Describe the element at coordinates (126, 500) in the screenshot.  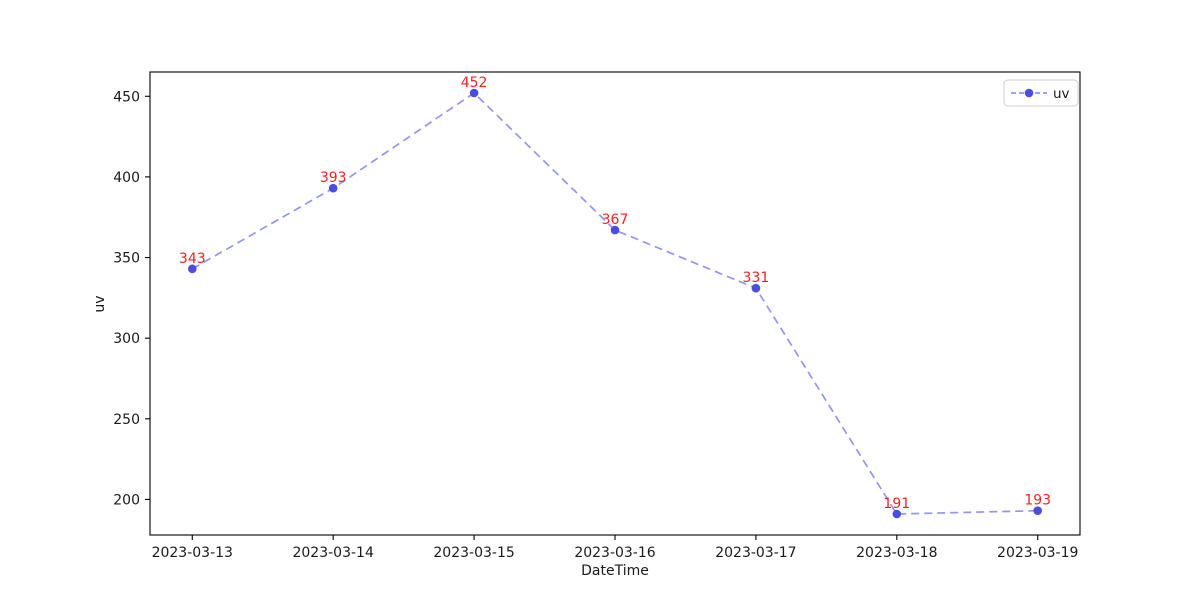
I see `y-tick-label: 200` at that location.